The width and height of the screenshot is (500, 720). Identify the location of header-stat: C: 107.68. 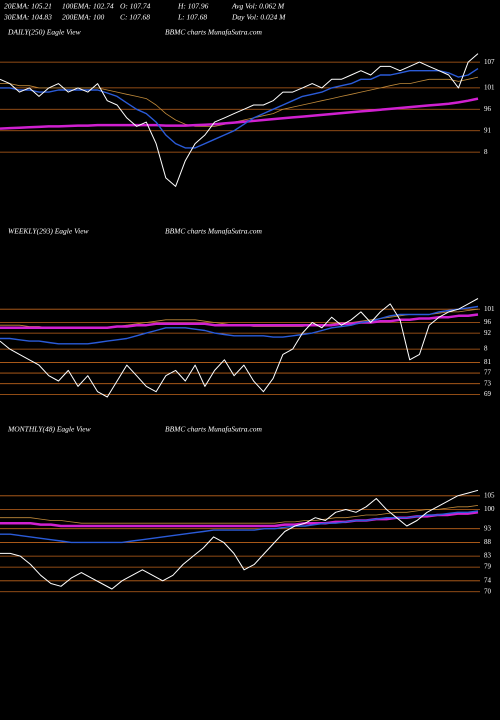
(135, 17).